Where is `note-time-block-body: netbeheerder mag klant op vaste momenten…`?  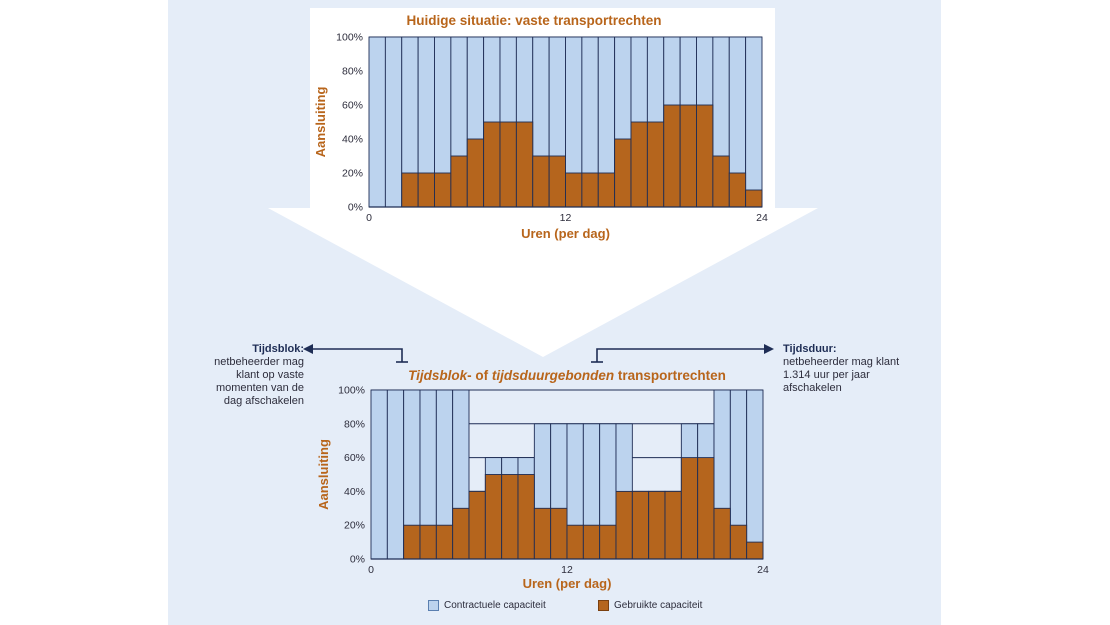
note-time-block-body: netbeheerder mag klant op vaste momenten… is located at coordinates (259, 381).